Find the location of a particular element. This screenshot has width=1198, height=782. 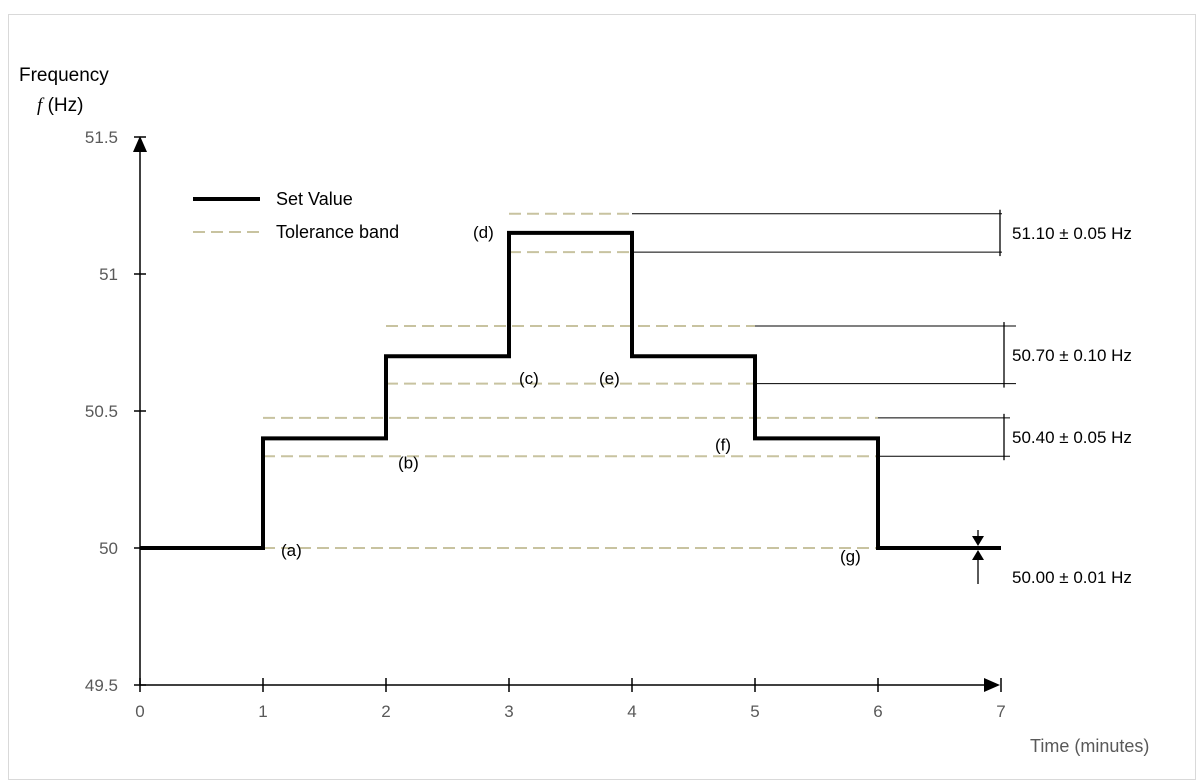

y-tick-label-51.5: 51.5 is located at coordinates (101, 137).